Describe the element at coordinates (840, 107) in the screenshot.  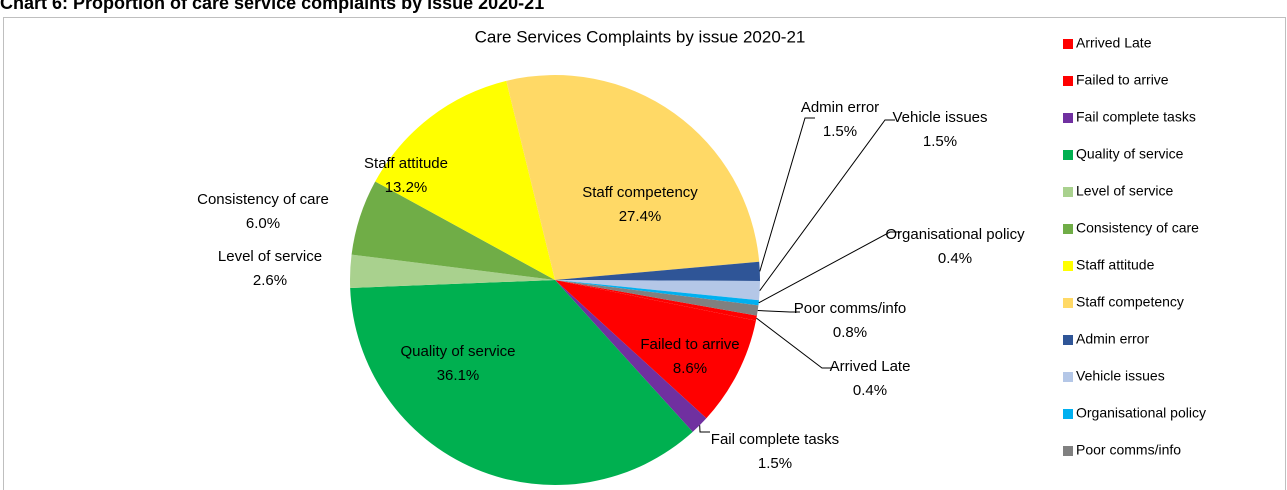
I see `slice-label: Admin error` at that location.